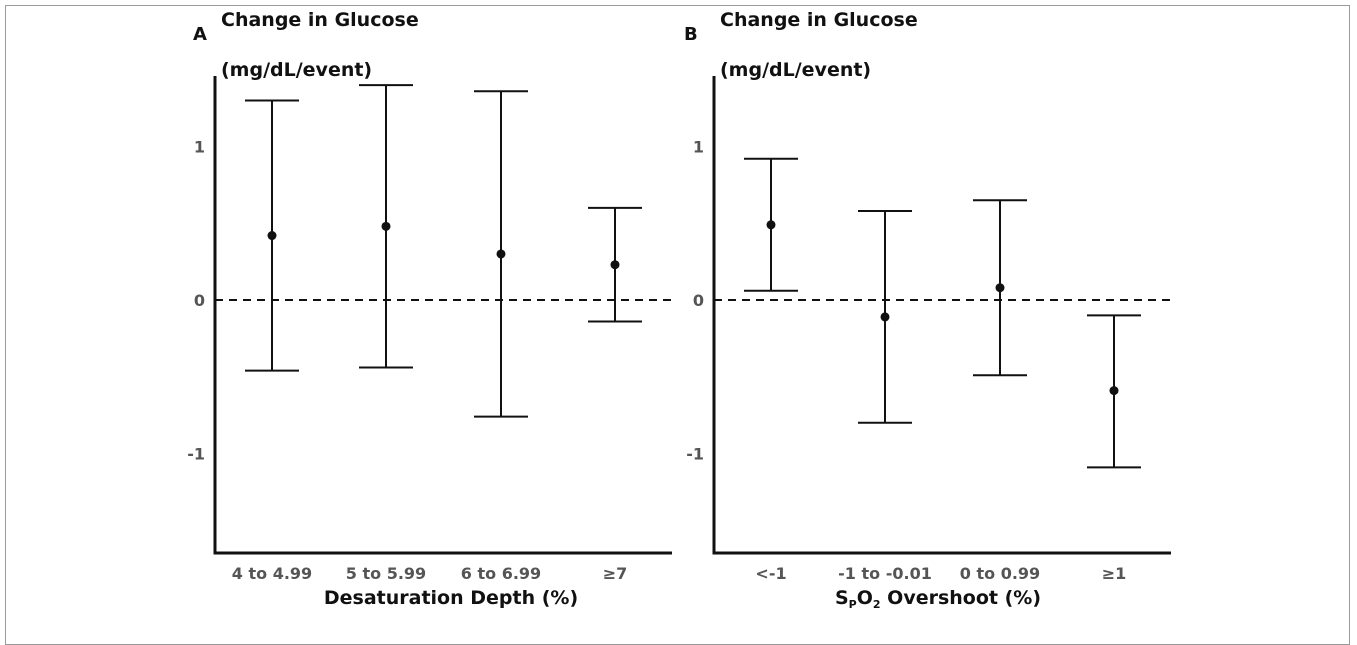 This screenshot has height=645, width=1357. What do you see at coordinates (885, 573) in the screenshot?
I see `panel-b-x-tick-label: -1 to -0.01` at bounding box center [885, 573].